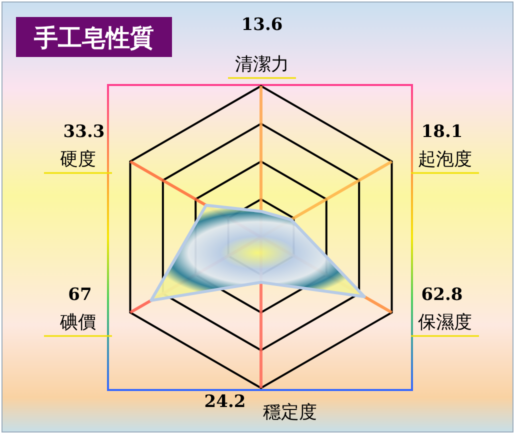 Image resolution: width=519 pixels, height=444 pixels. I want to click on text: 24.2, so click(225, 402).